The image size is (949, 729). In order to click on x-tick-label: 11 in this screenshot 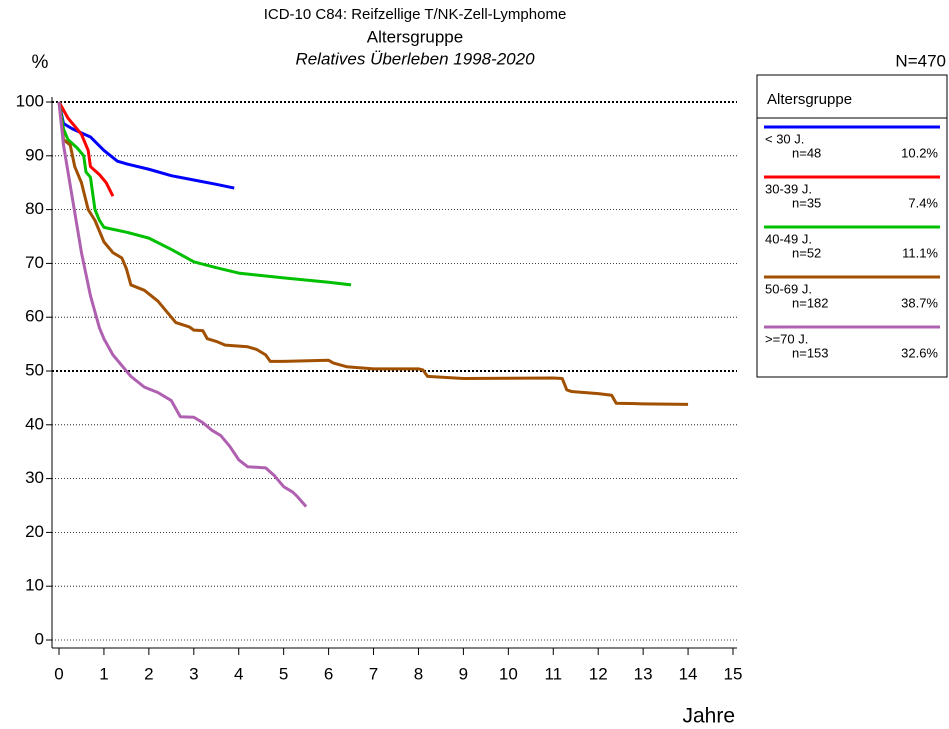, I will do `click(553, 673)`.